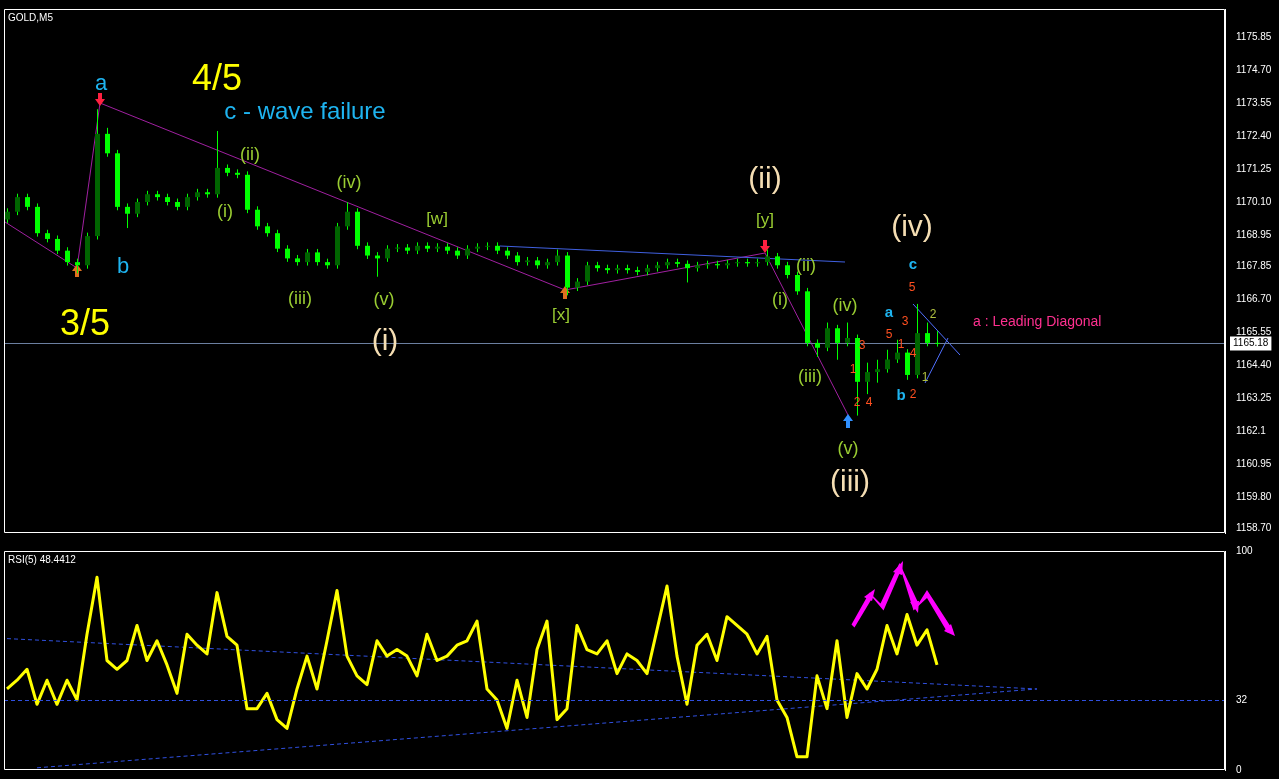 The width and height of the screenshot is (1279, 779). Describe the element at coordinates (913, 264) in the screenshot. I see `annotation: c` at that location.